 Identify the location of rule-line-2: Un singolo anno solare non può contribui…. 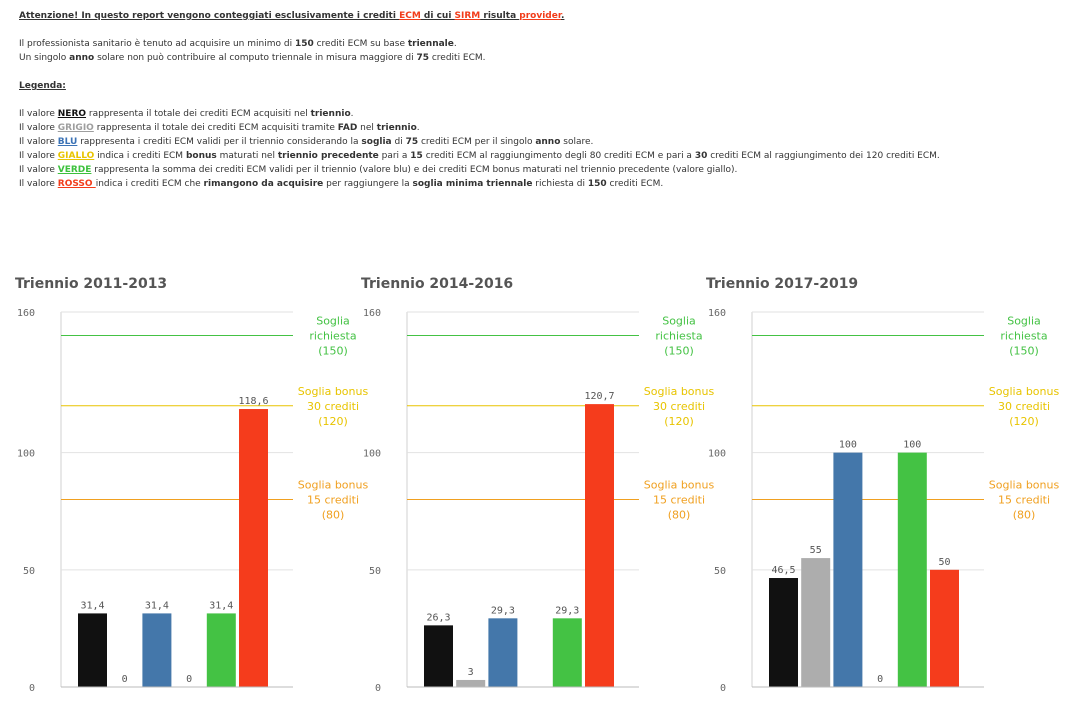
(252, 58).